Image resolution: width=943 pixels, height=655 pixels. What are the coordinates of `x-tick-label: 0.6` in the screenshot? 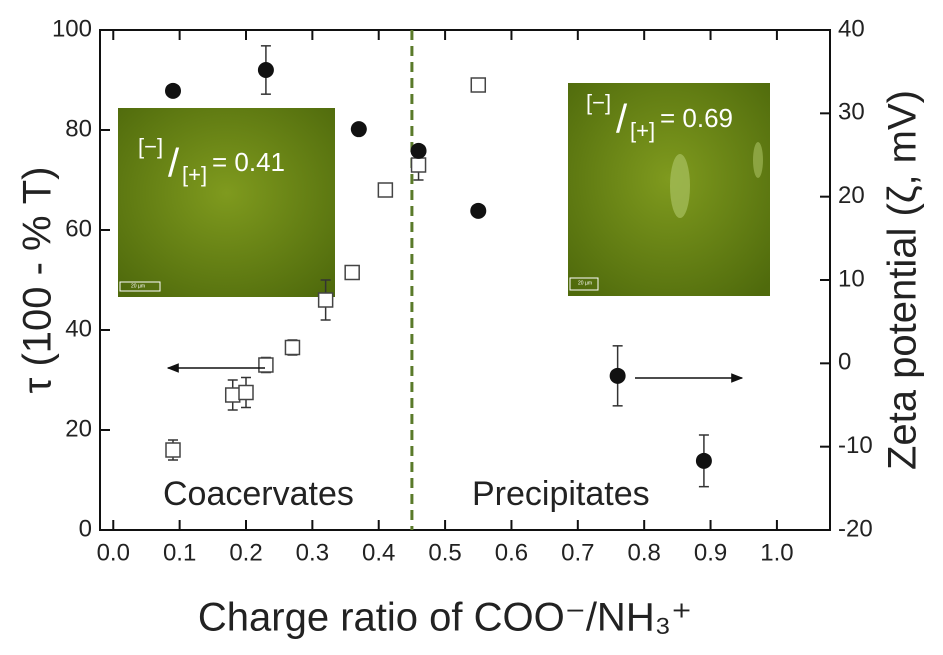 It's located at (511, 552).